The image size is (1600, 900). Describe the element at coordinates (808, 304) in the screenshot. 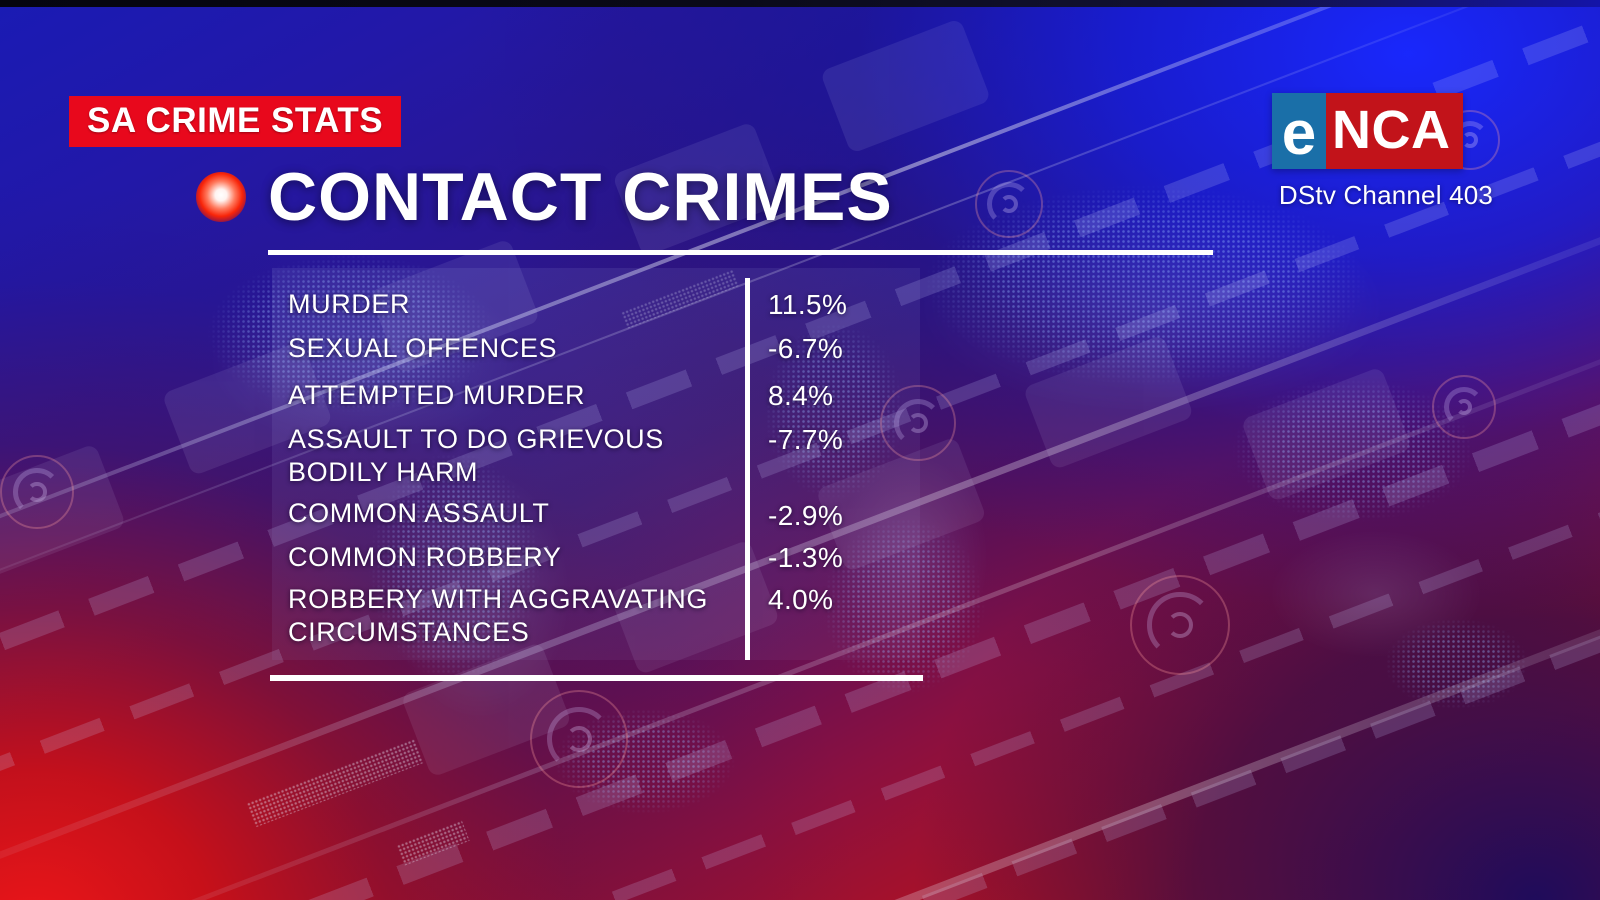

I see `row-value: 11.5%` at that location.